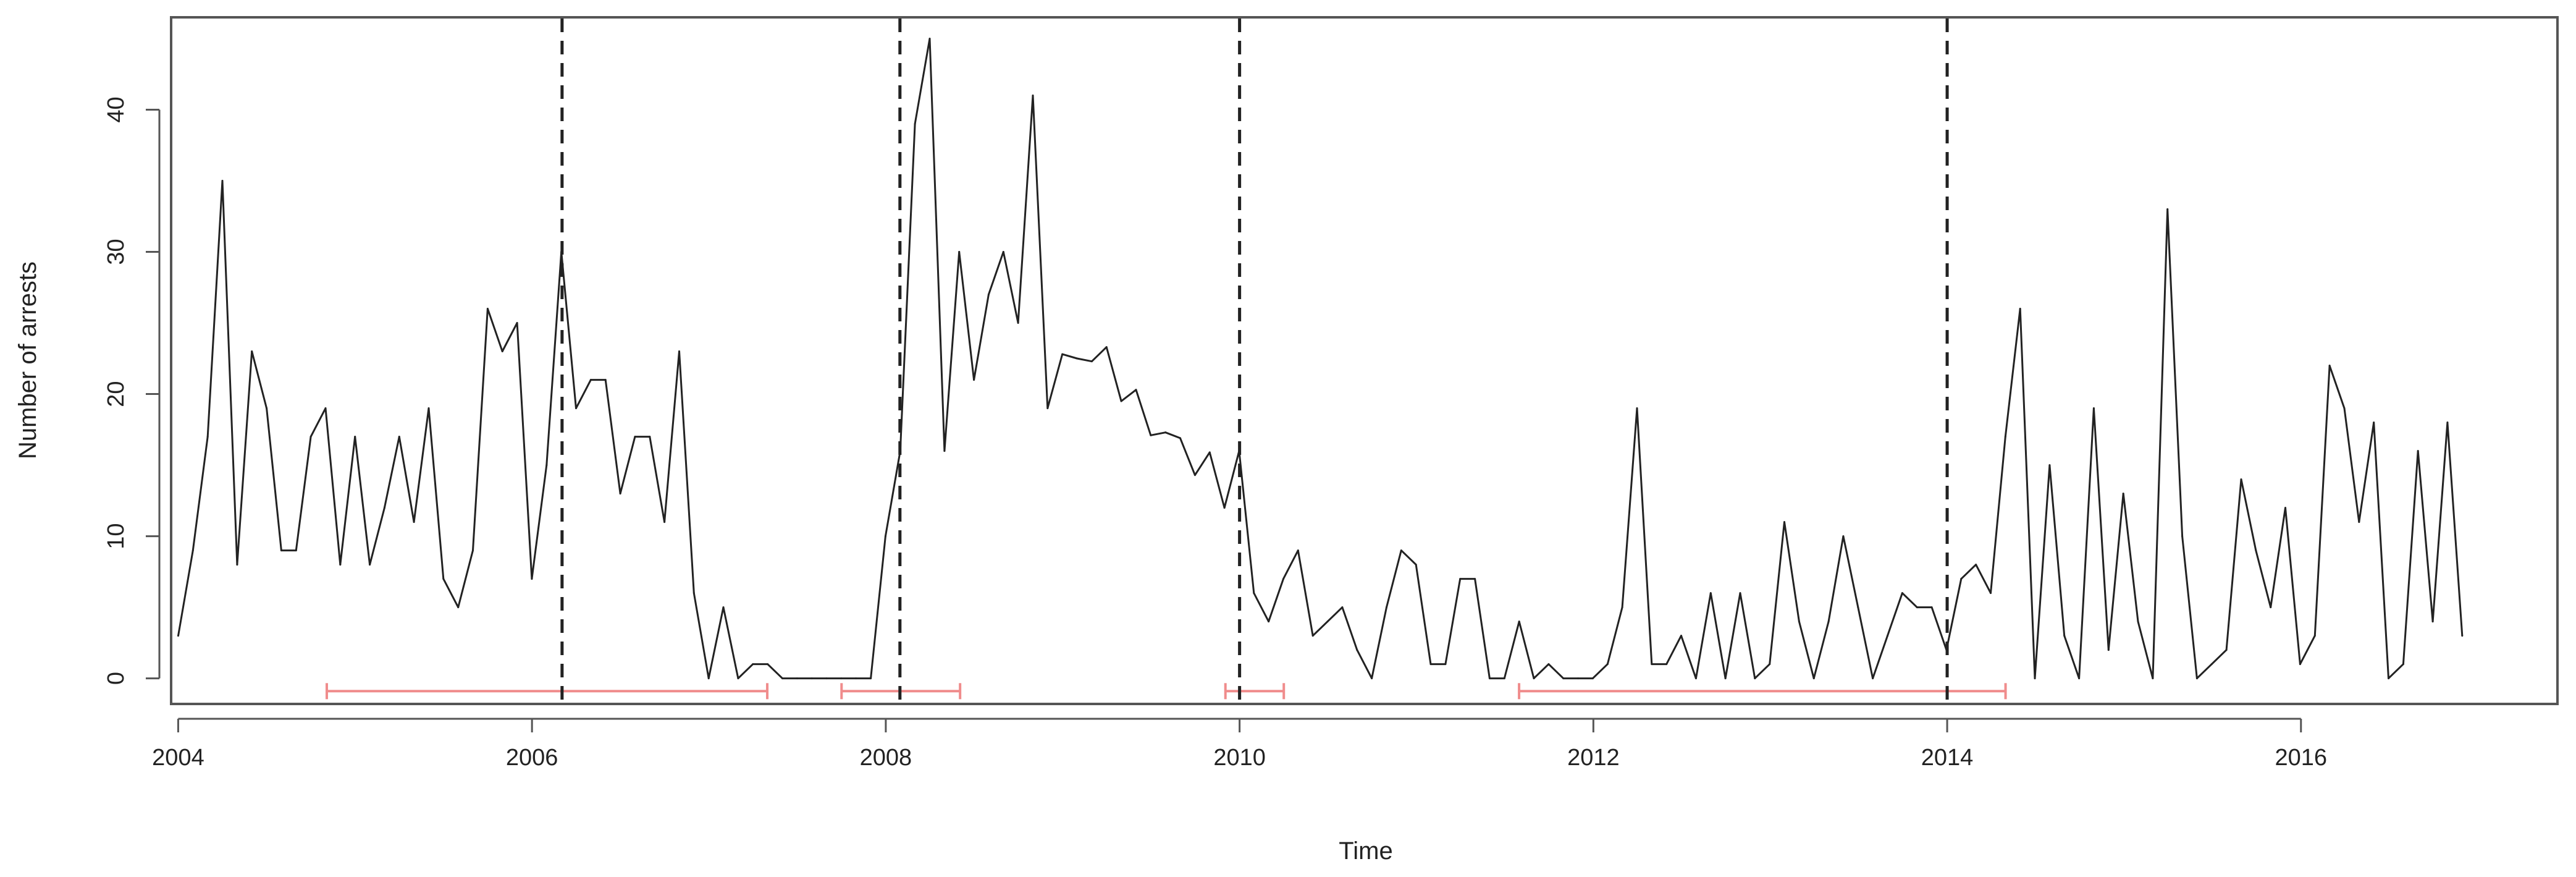 Image resolution: width=2576 pixels, height=877 pixels. I want to click on y-axis: 0 10 20 30 40, so click(132, 390).